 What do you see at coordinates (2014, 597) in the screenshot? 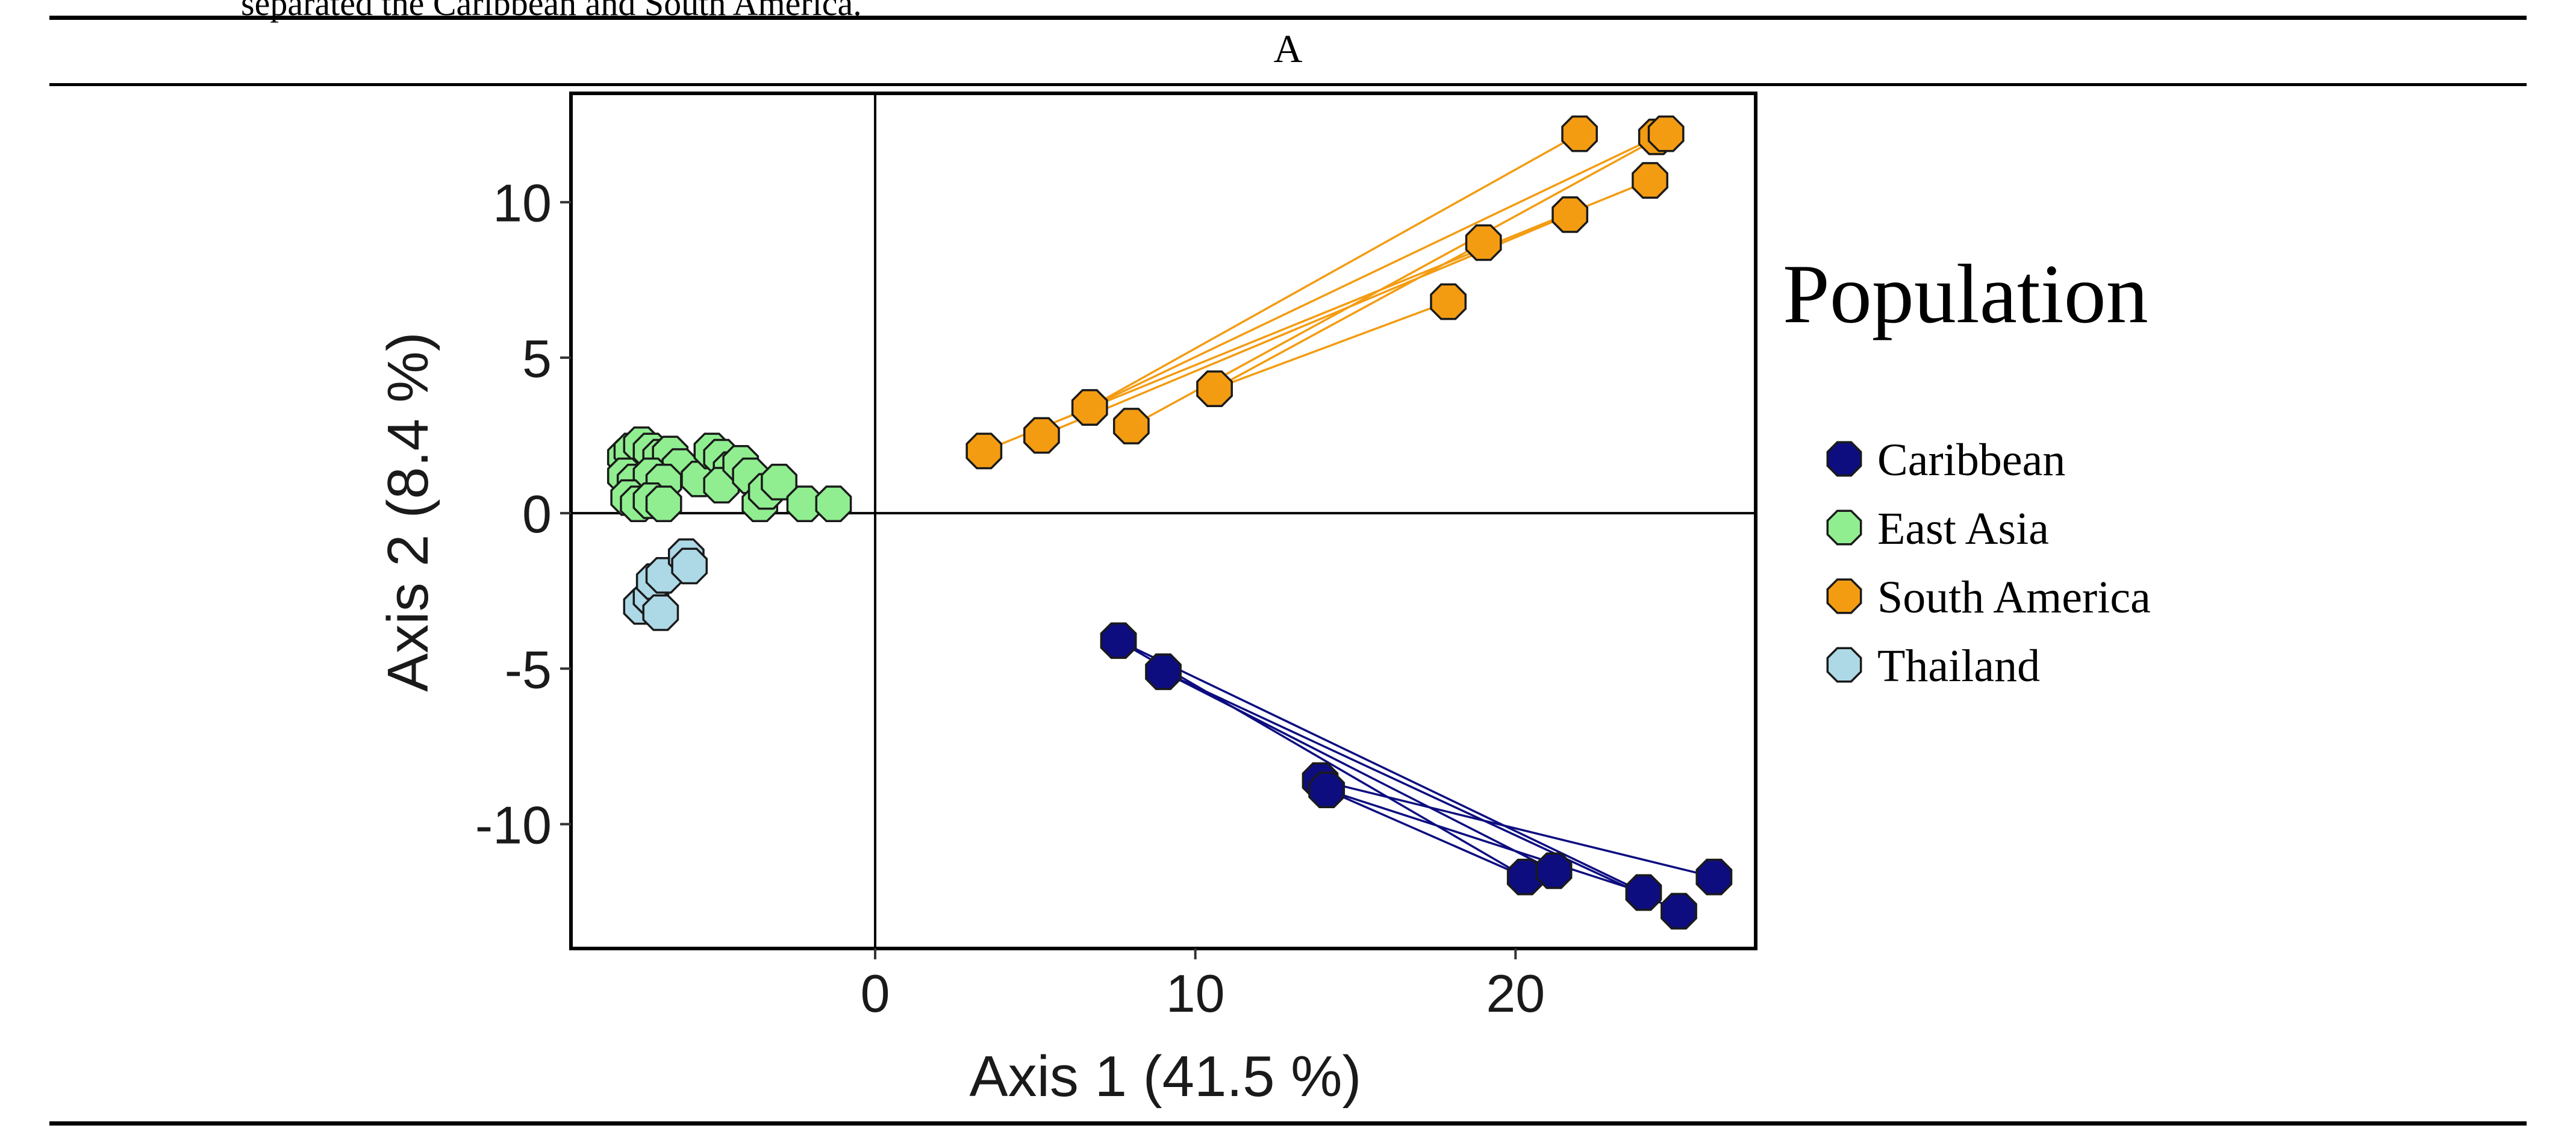
I see `legend-label-south-america: South America` at bounding box center [2014, 597].